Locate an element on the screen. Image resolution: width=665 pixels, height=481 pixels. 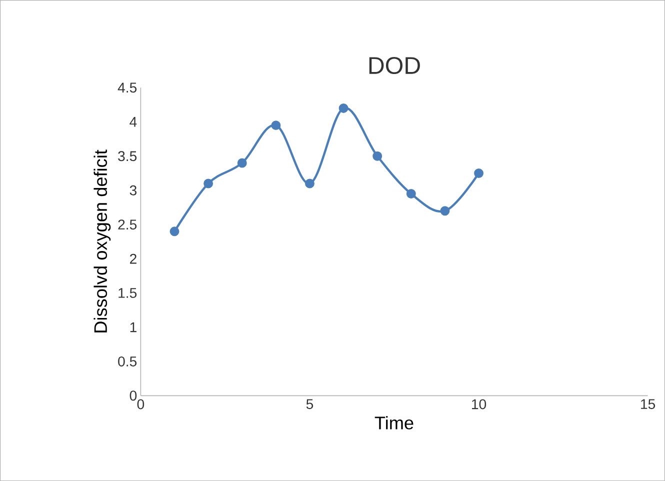
y-tick-label: 2 is located at coordinates (133, 259).